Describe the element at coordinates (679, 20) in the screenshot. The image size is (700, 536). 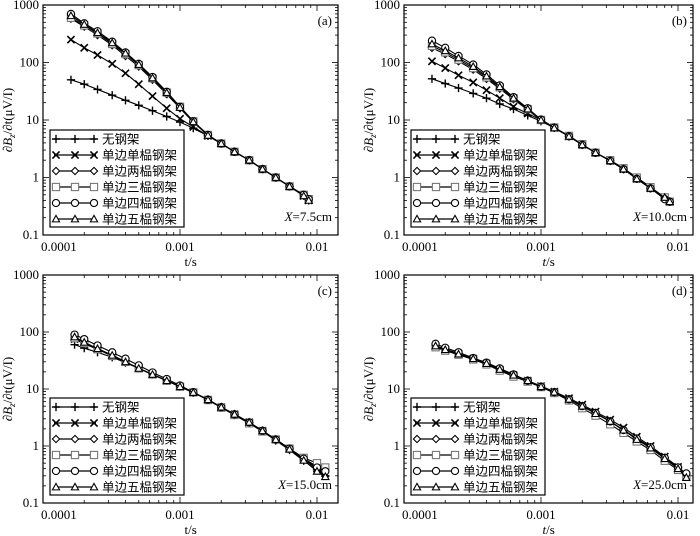
I see `panel-label: (b)` at that location.